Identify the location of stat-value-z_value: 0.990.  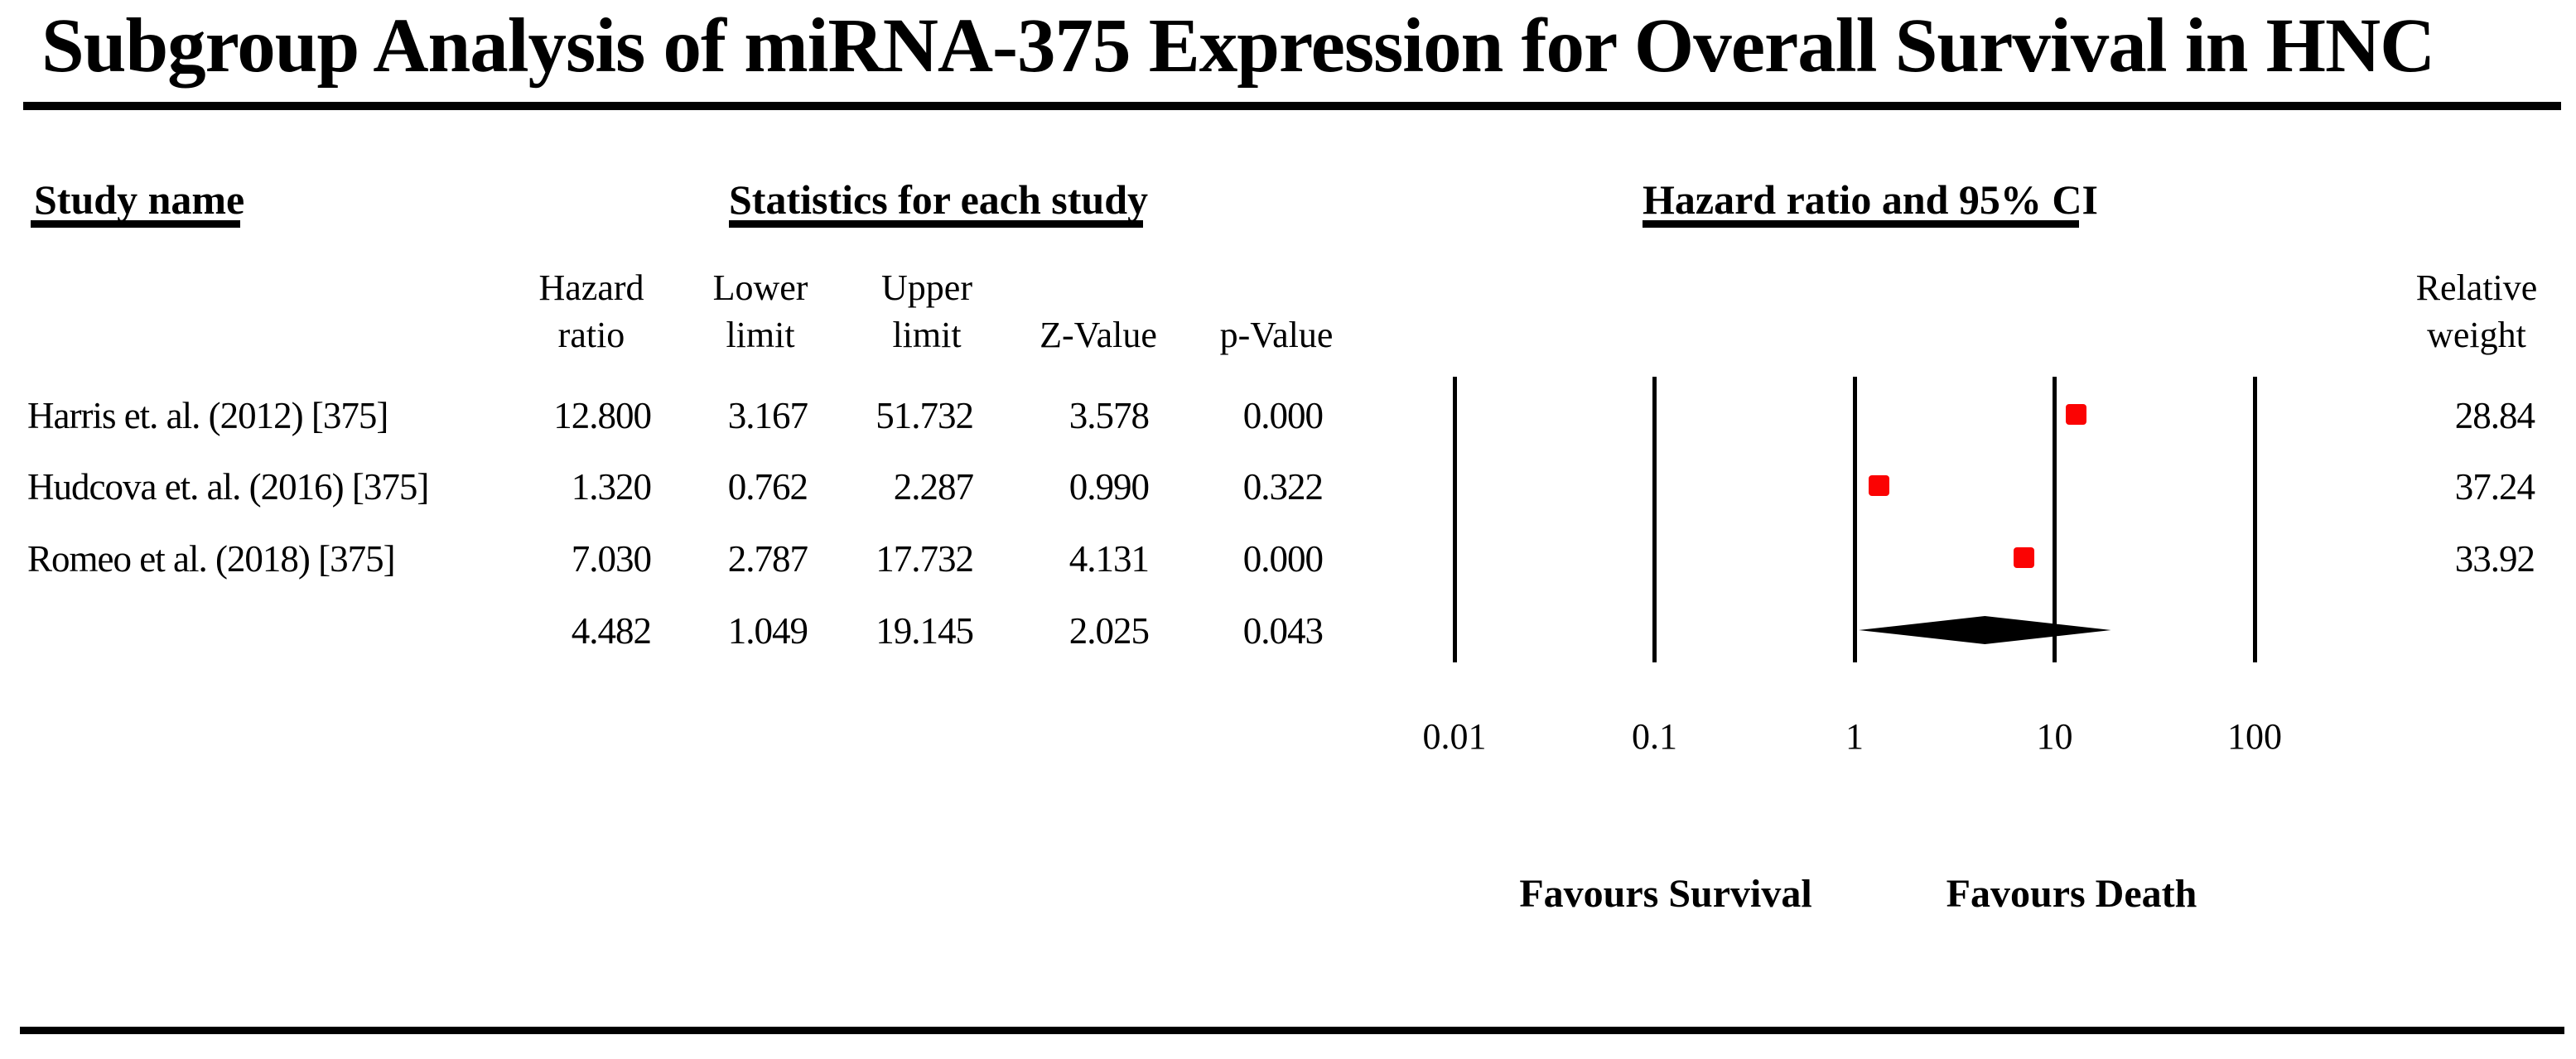
(1109, 487).